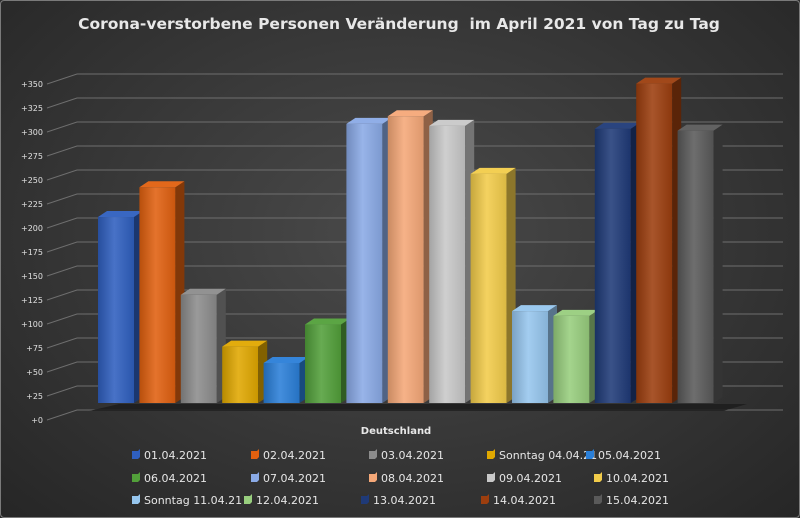 The height and width of the screenshot is (518, 800). I want to click on legend-item: 10.04.2021, so click(631, 478).